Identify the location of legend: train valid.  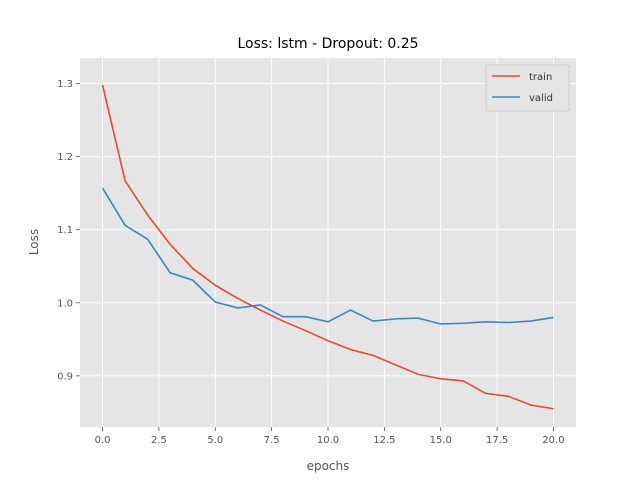
(527, 88).